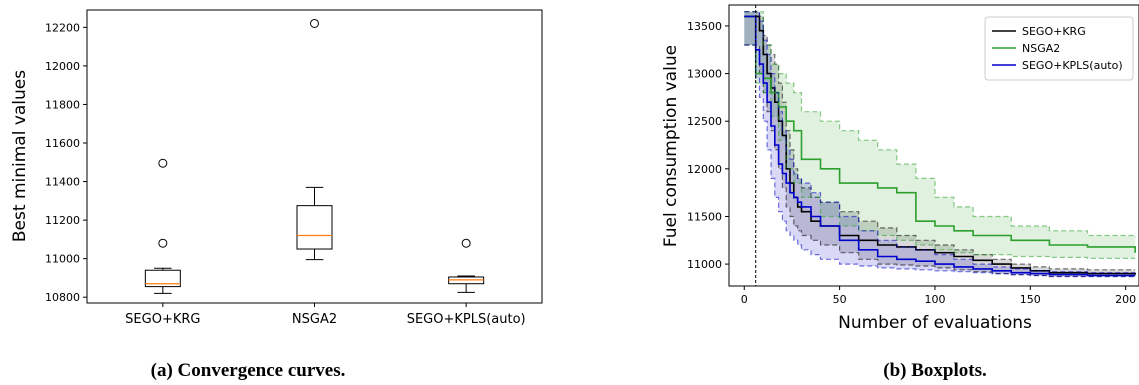 This screenshot has height=385, width=1139. I want to click on x-tick-label: 100, so click(934, 299).